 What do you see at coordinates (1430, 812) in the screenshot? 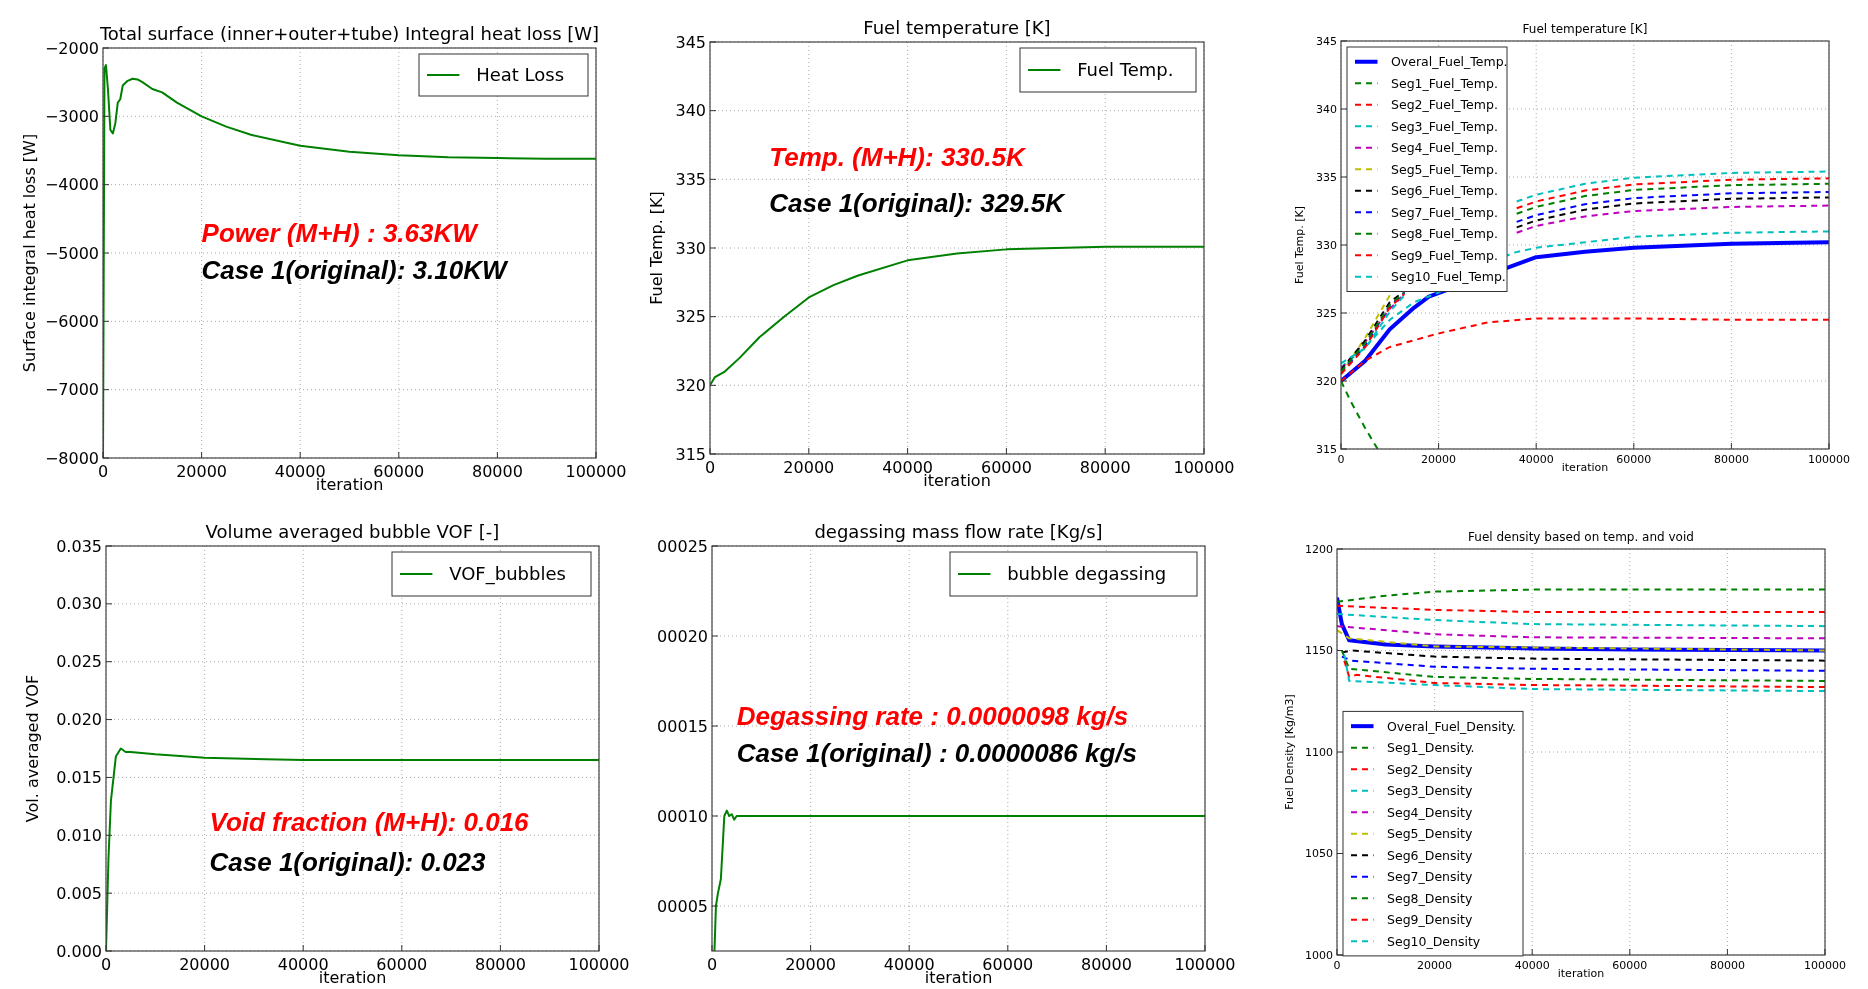
I see `legend-label: Seg4_Density` at bounding box center [1430, 812].